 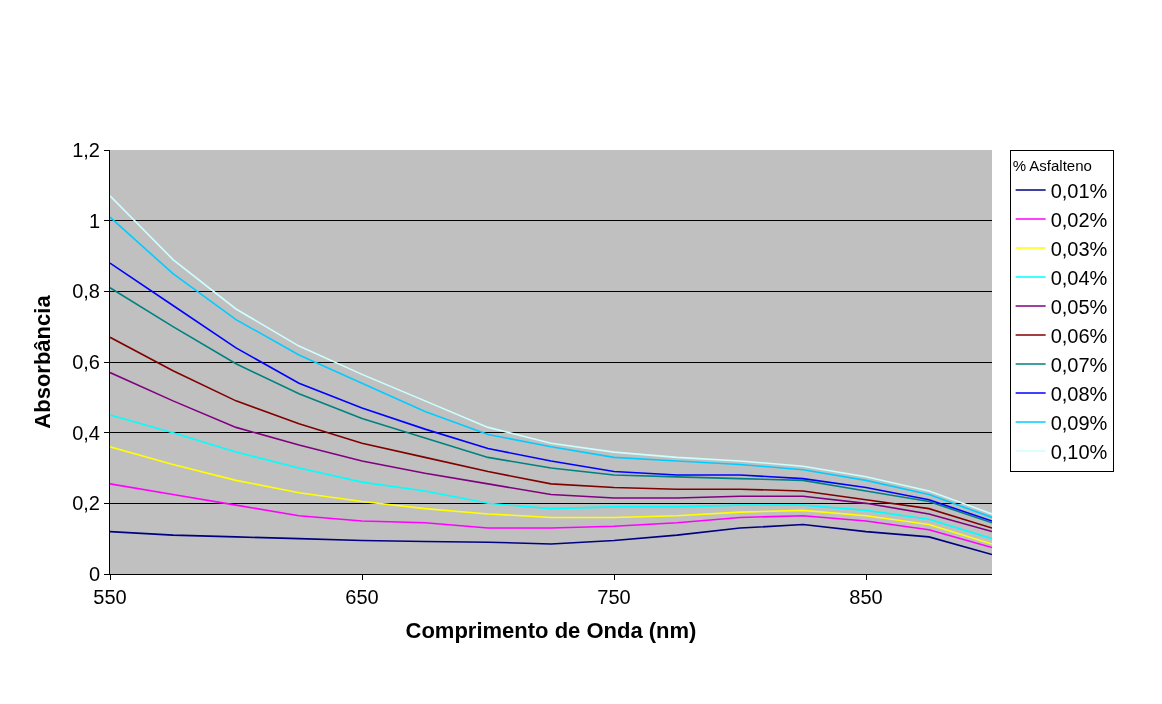 I want to click on legend-label: 0,06%, so click(x=1079, y=335).